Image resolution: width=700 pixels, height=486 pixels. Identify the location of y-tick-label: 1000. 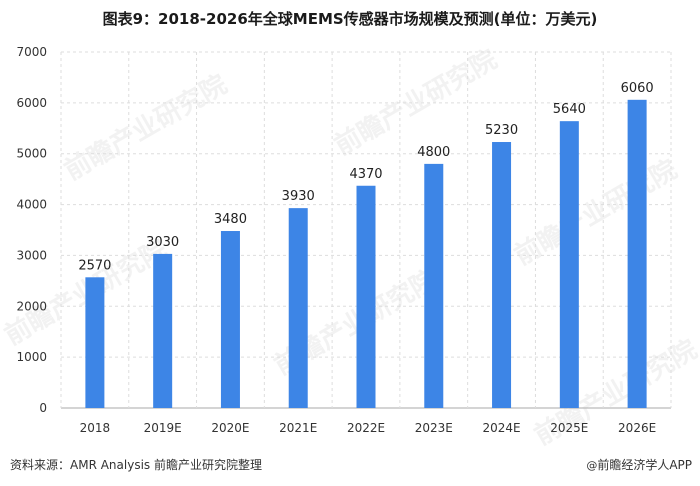
(31, 357).